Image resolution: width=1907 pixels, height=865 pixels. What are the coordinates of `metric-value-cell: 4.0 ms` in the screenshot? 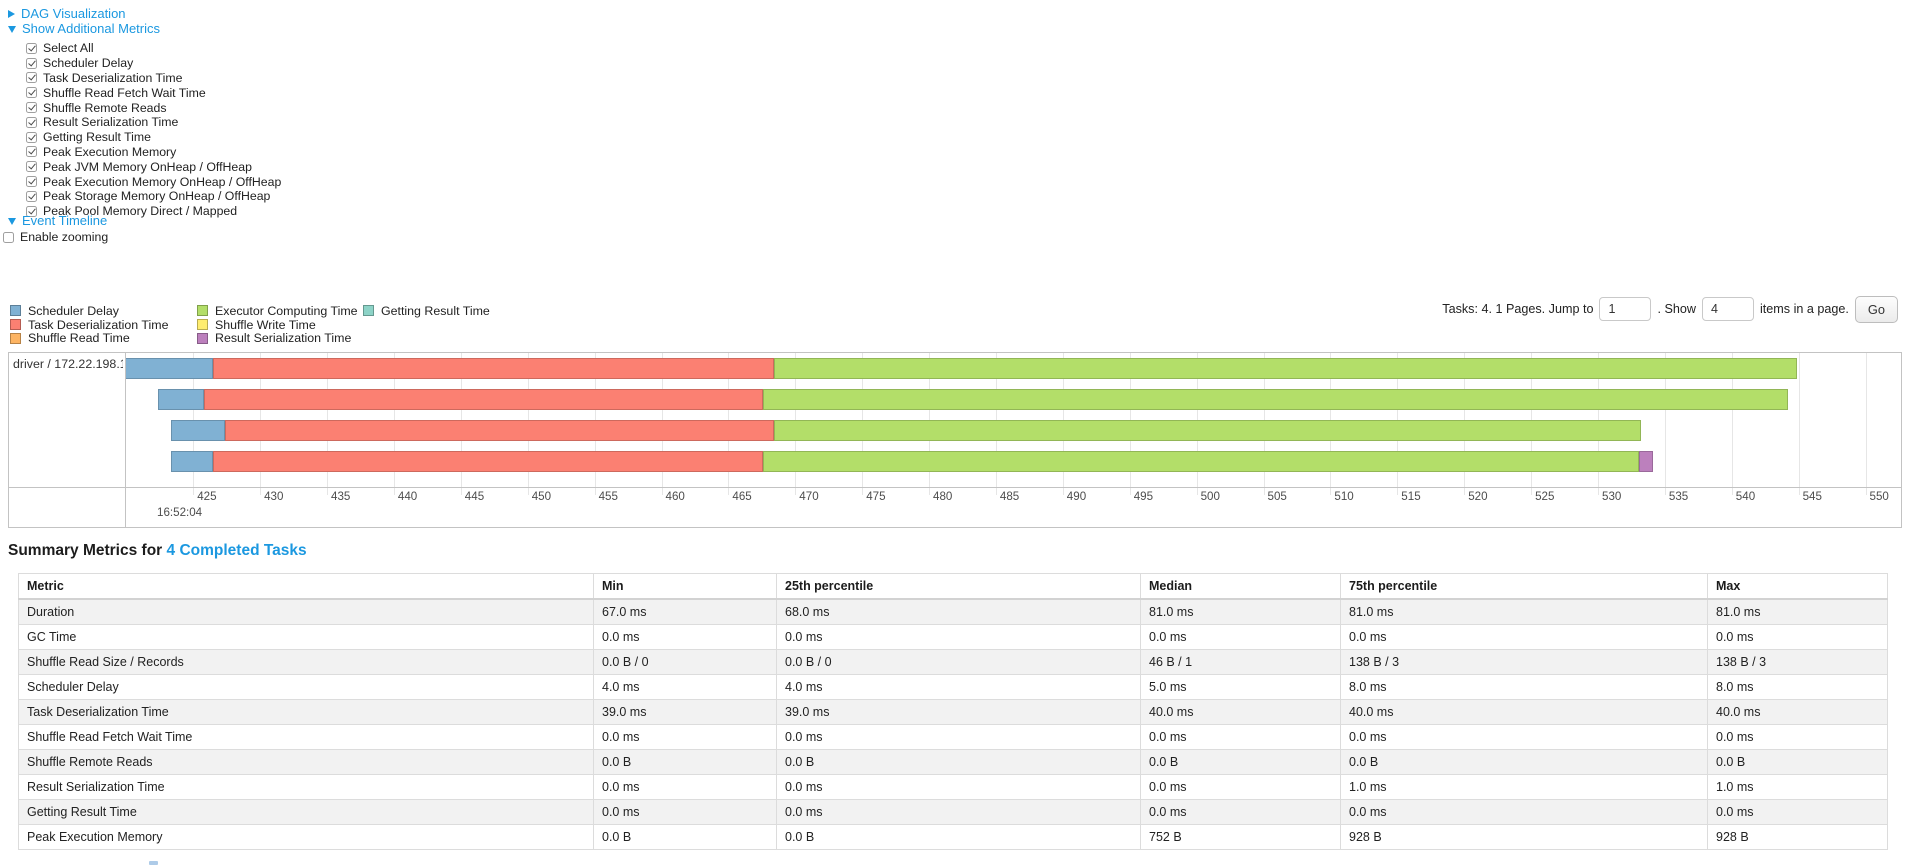 It's located at (958, 687).